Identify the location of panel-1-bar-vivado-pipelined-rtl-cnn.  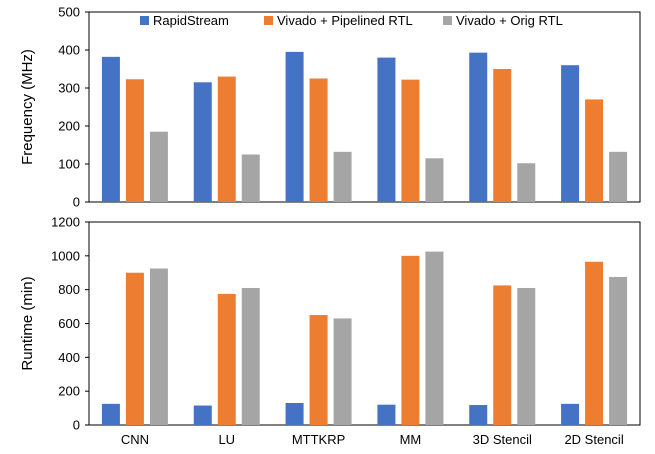
(134, 140).